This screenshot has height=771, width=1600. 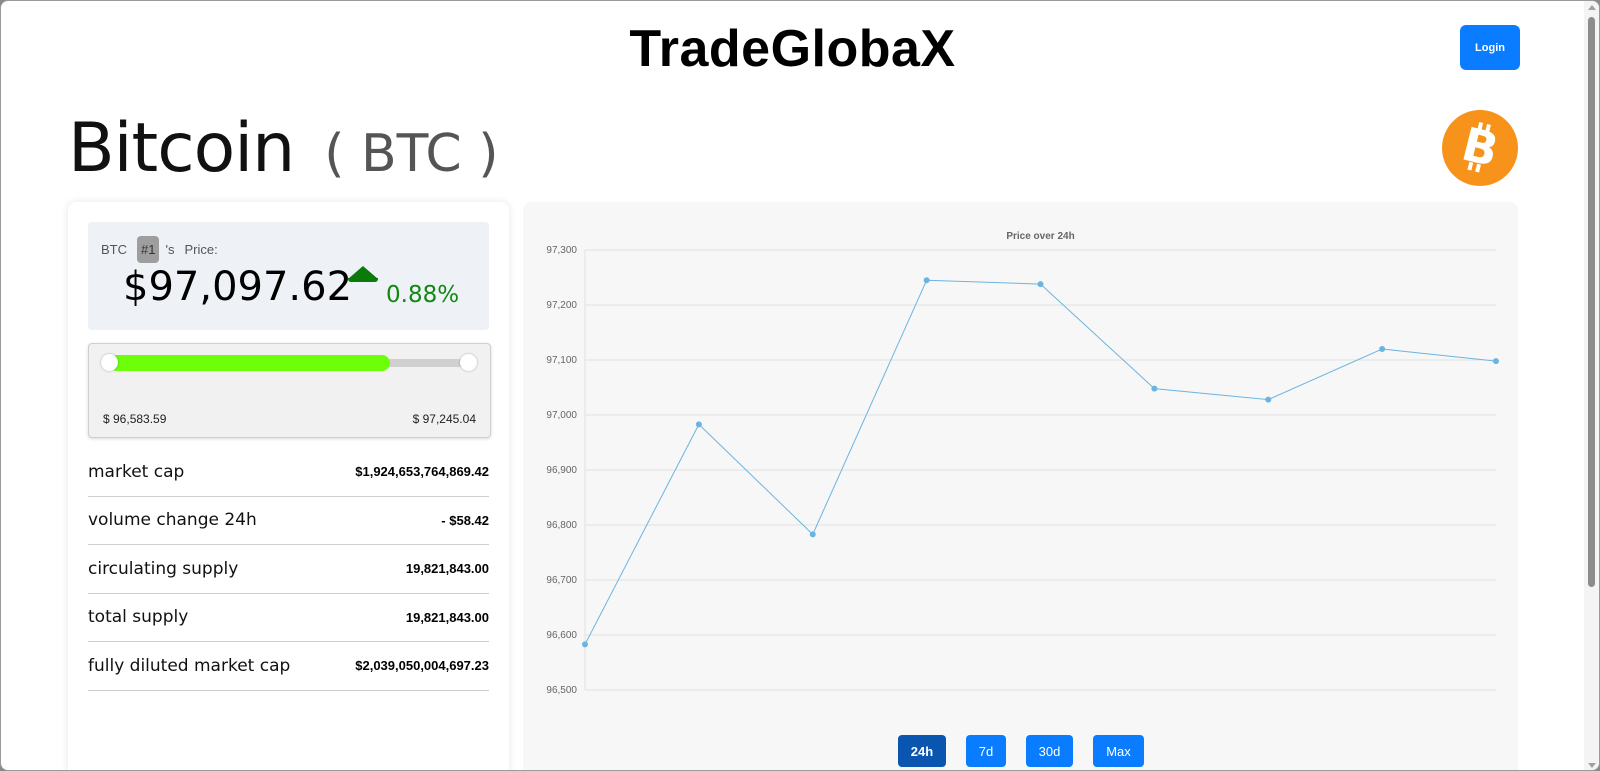 What do you see at coordinates (444, 419) in the screenshot?
I see `range-high-label: $ 97,245.04` at bounding box center [444, 419].